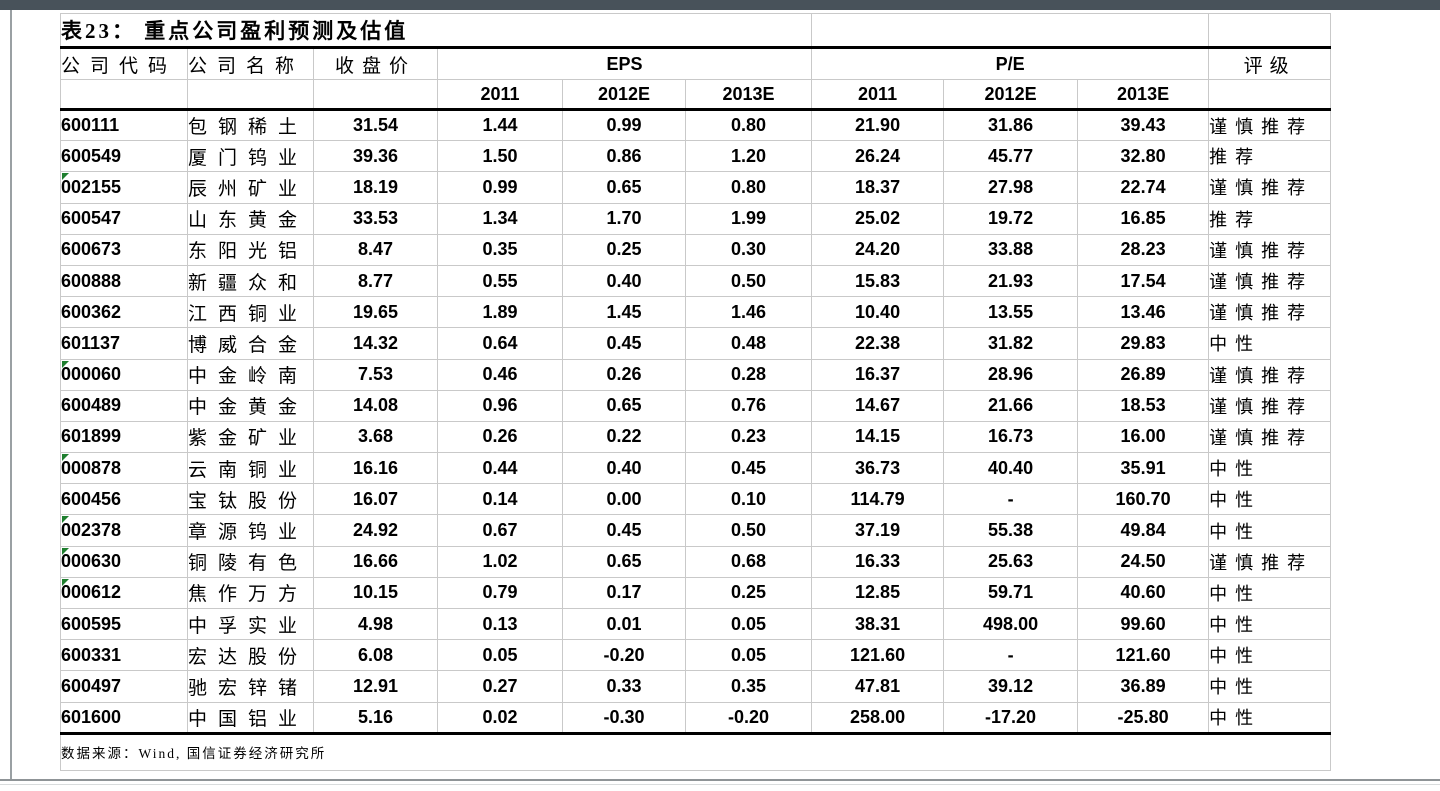 This screenshot has width=1440, height=791. Describe the element at coordinates (1143, 686) in the screenshot. I see `cell-pe-2013e: 36.89` at that location.